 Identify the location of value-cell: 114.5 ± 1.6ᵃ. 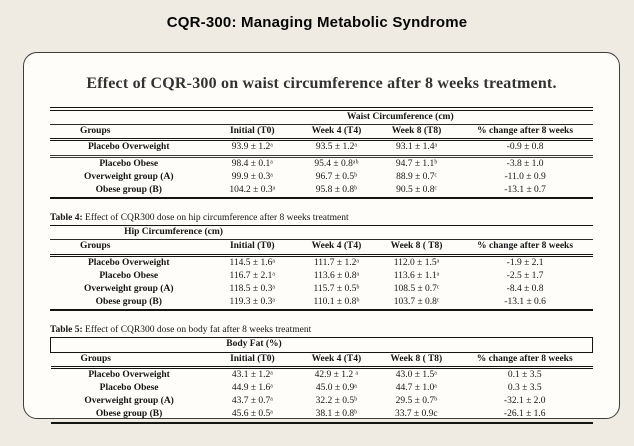
(252, 262).